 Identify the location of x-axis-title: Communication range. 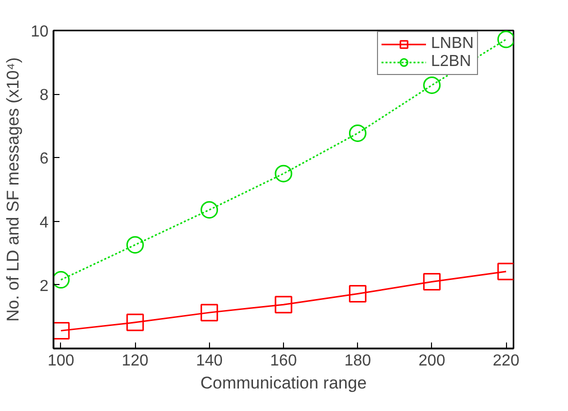
(283, 383).